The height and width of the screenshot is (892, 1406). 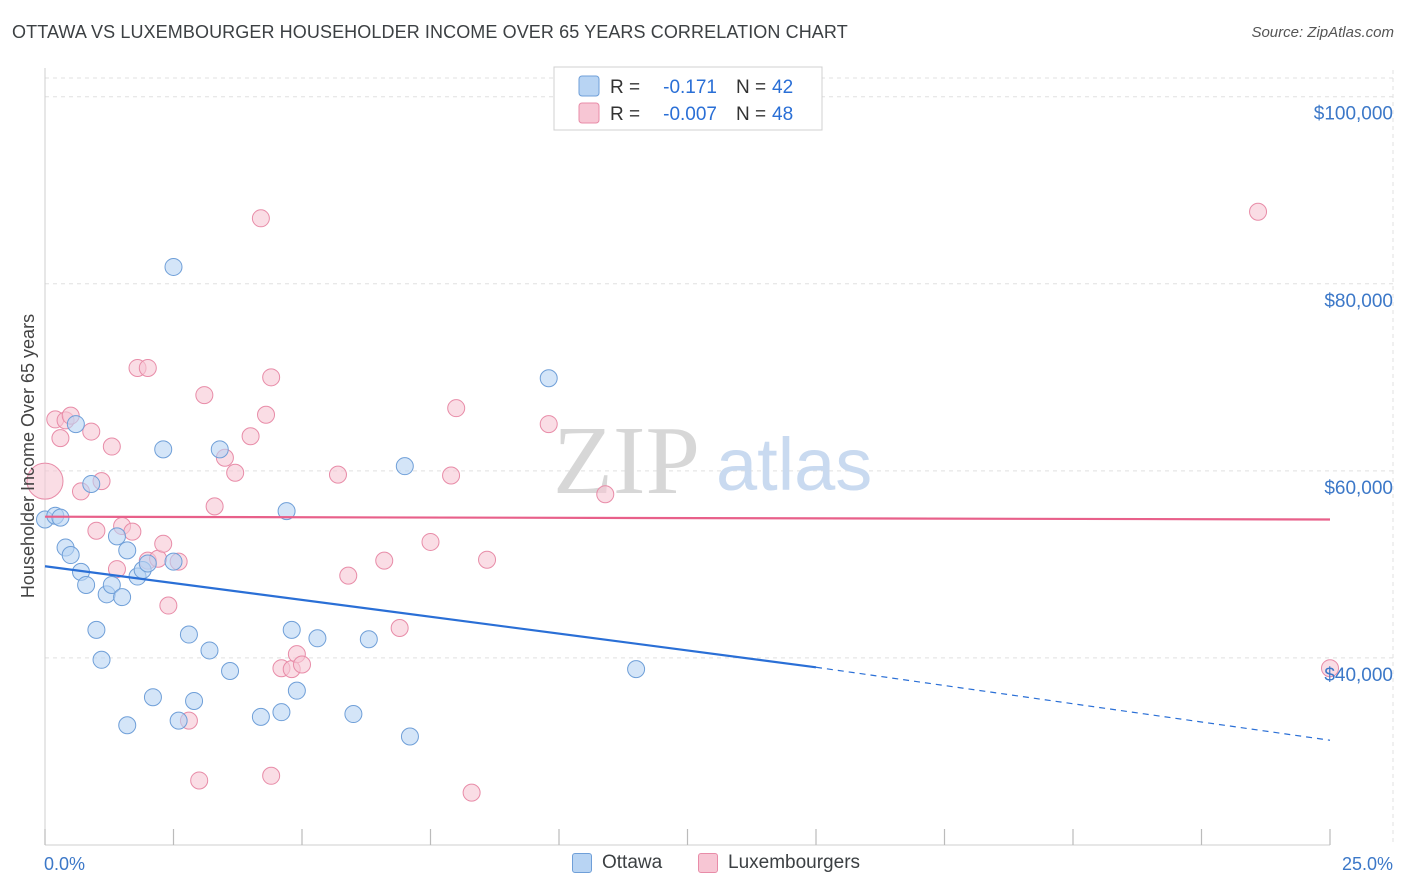 What do you see at coordinates (1073, 703) in the screenshot?
I see `ottawa-trend-extension` at bounding box center [1073, 703].